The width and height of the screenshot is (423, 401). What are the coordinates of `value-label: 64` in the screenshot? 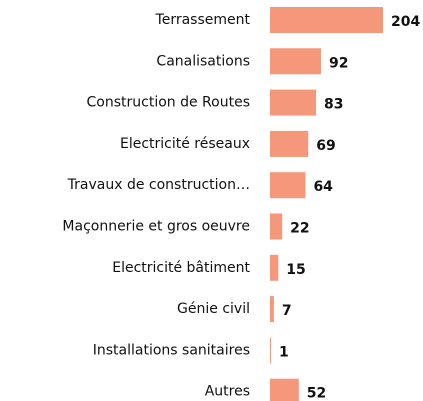 It's located at (323, 187).